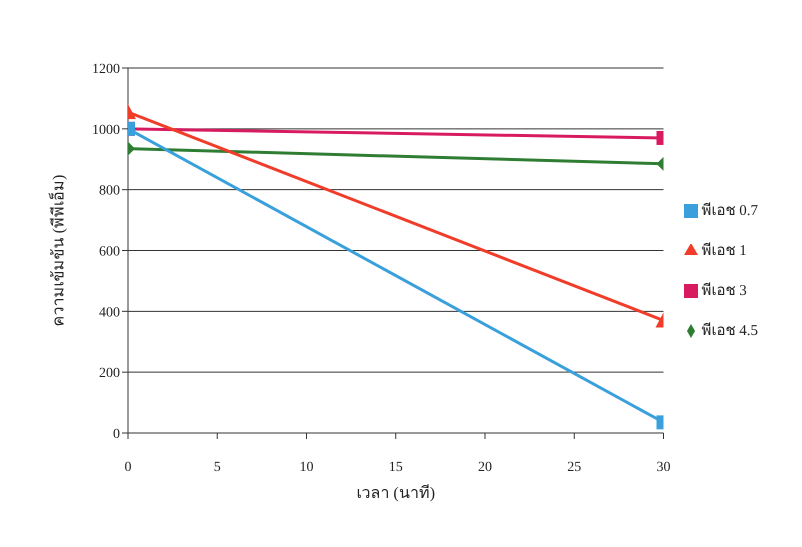 This screenshot has width=802, height=547. What do you see at coordinates (396, 493) in the screenshot?
I see `x-axis-title: เวลา (นาที)` at bounding box center [396, 493].